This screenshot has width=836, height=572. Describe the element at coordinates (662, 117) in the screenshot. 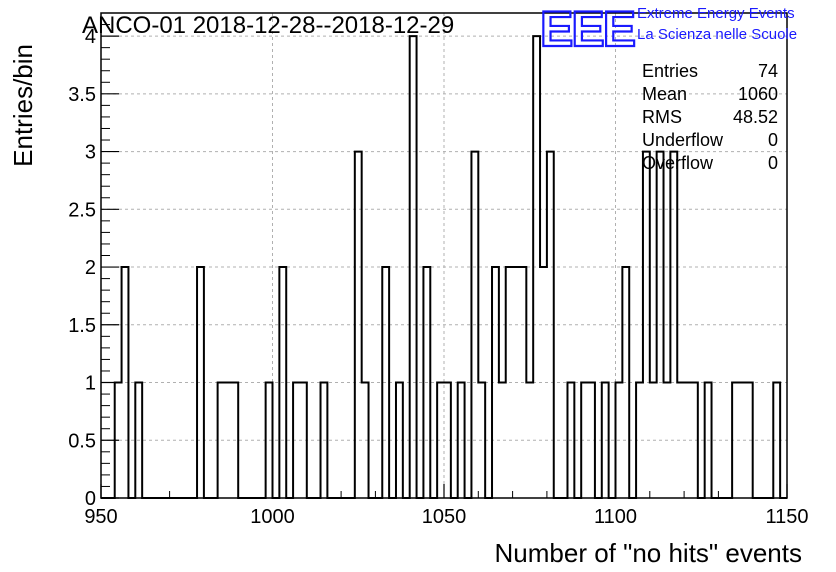

I see `stat-label: RMS` at that location.